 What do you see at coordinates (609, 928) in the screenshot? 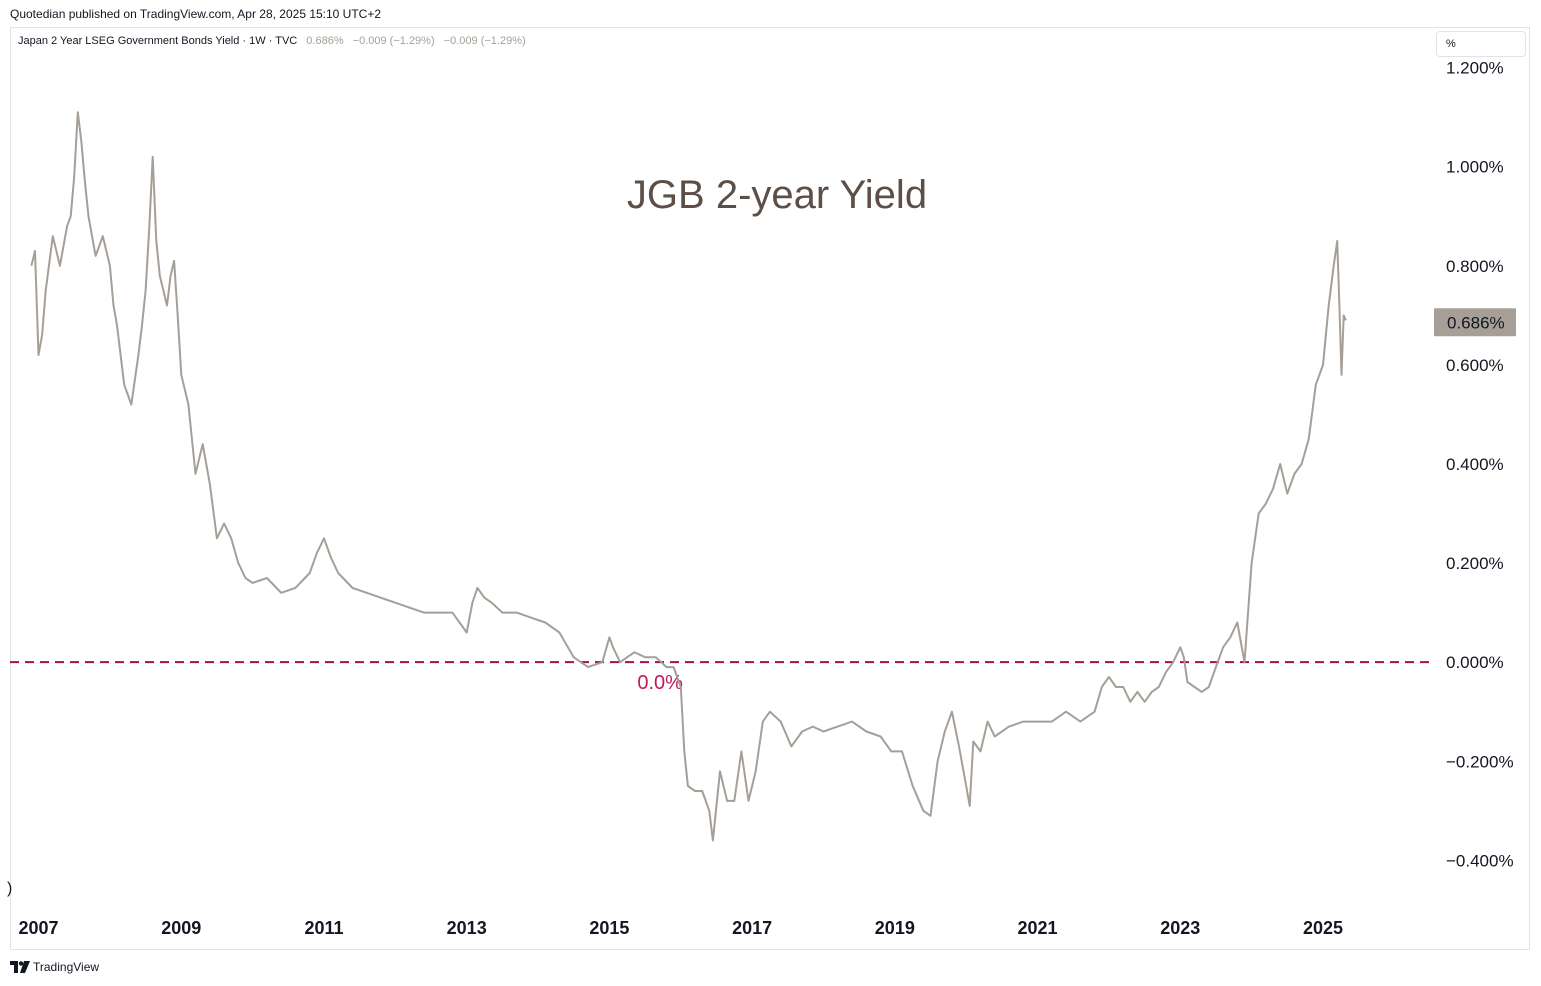
I see `x-tick-label: 2015` at bounding box center [609, 928].